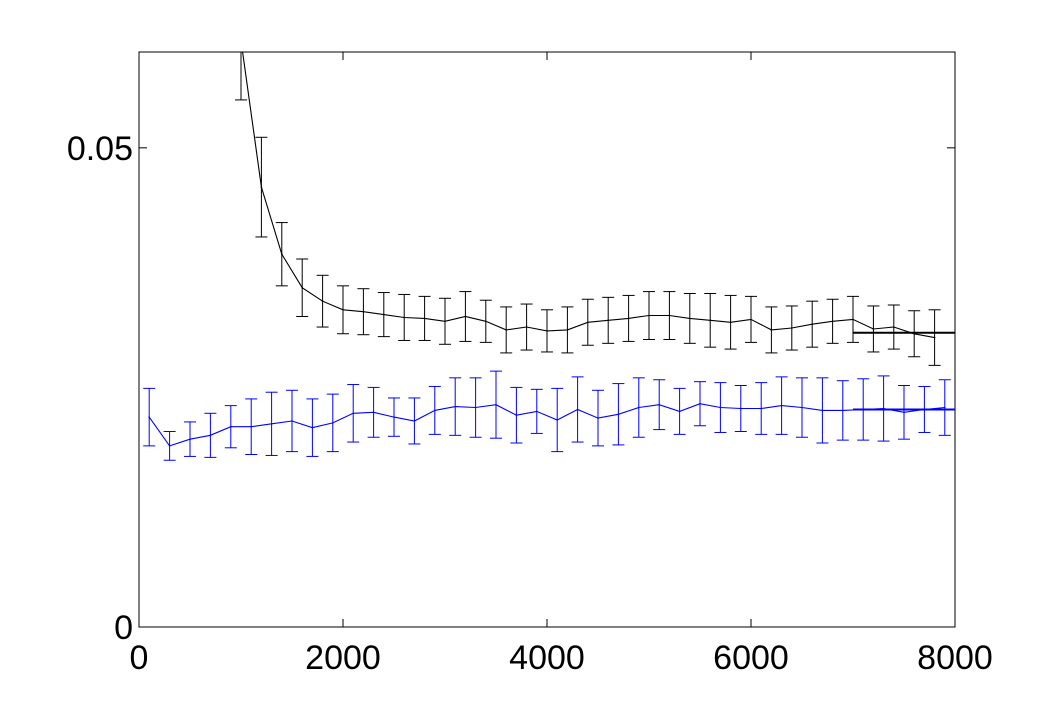 This screenshot has height=704, width=1054. I want to click on x-tick-label: 0, so click(139, 658).